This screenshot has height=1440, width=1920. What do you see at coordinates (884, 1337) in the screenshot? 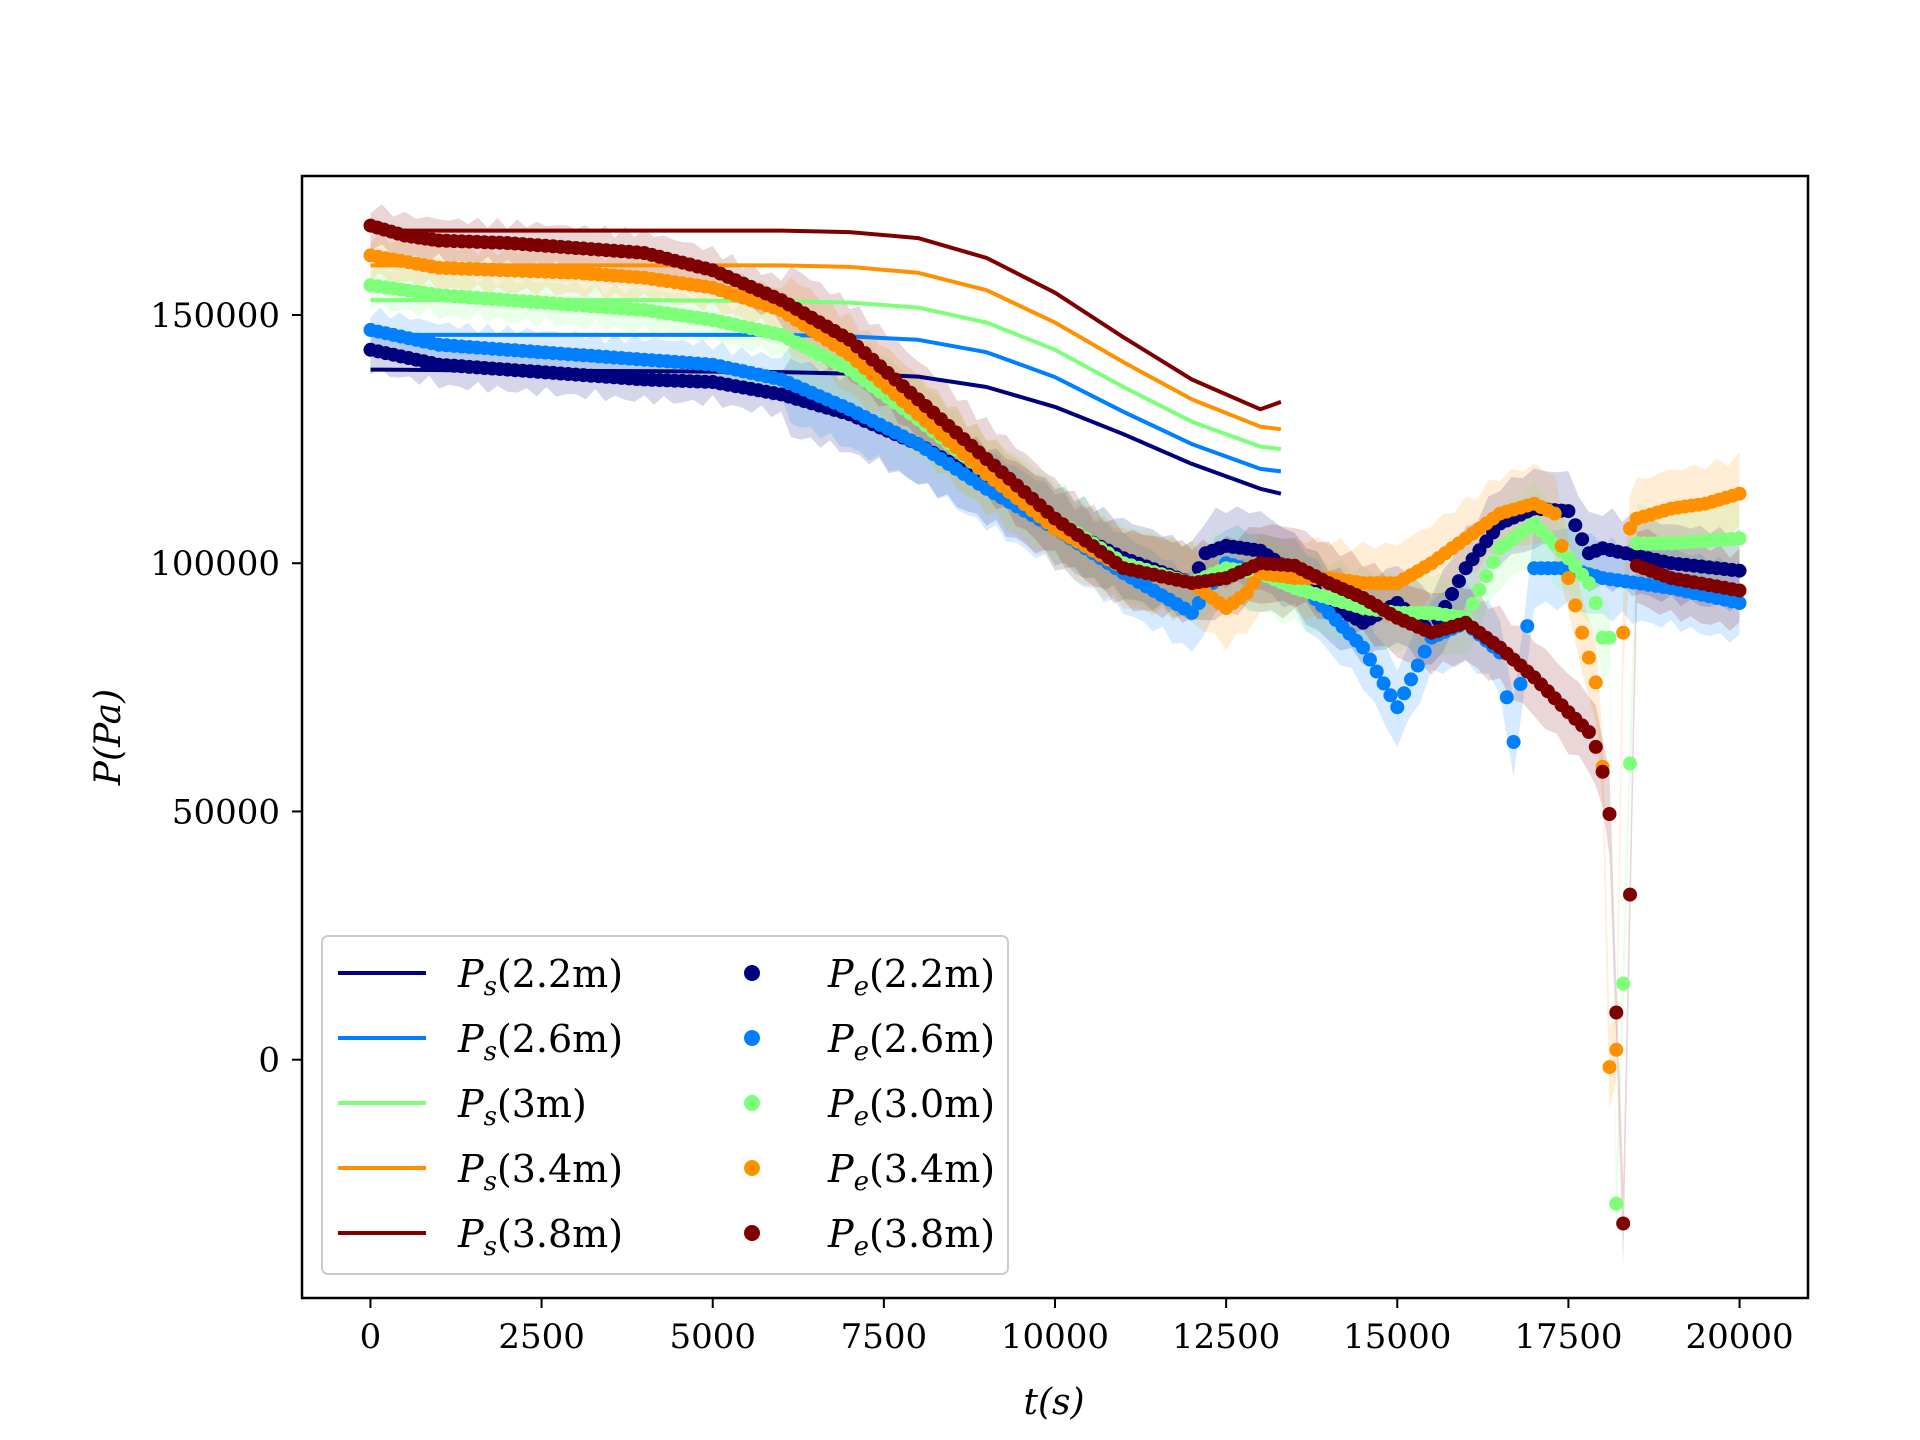
I see `x-tick-label: 7500` at bounding box center [884, 1337].